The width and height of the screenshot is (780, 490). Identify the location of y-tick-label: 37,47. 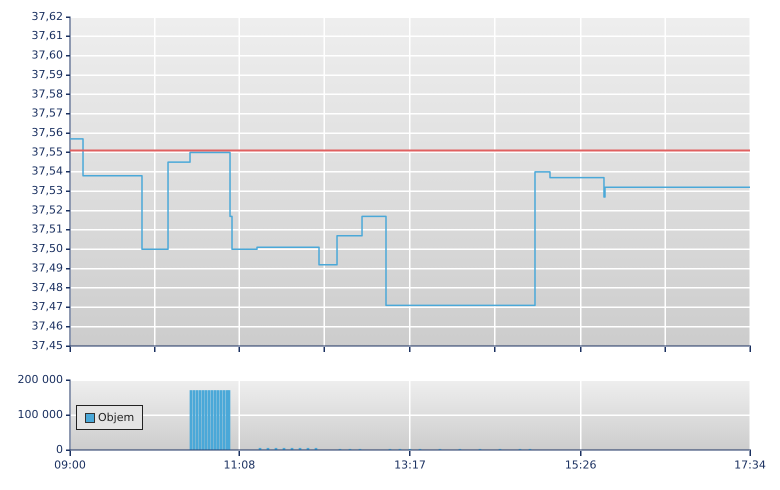
(47, 307).